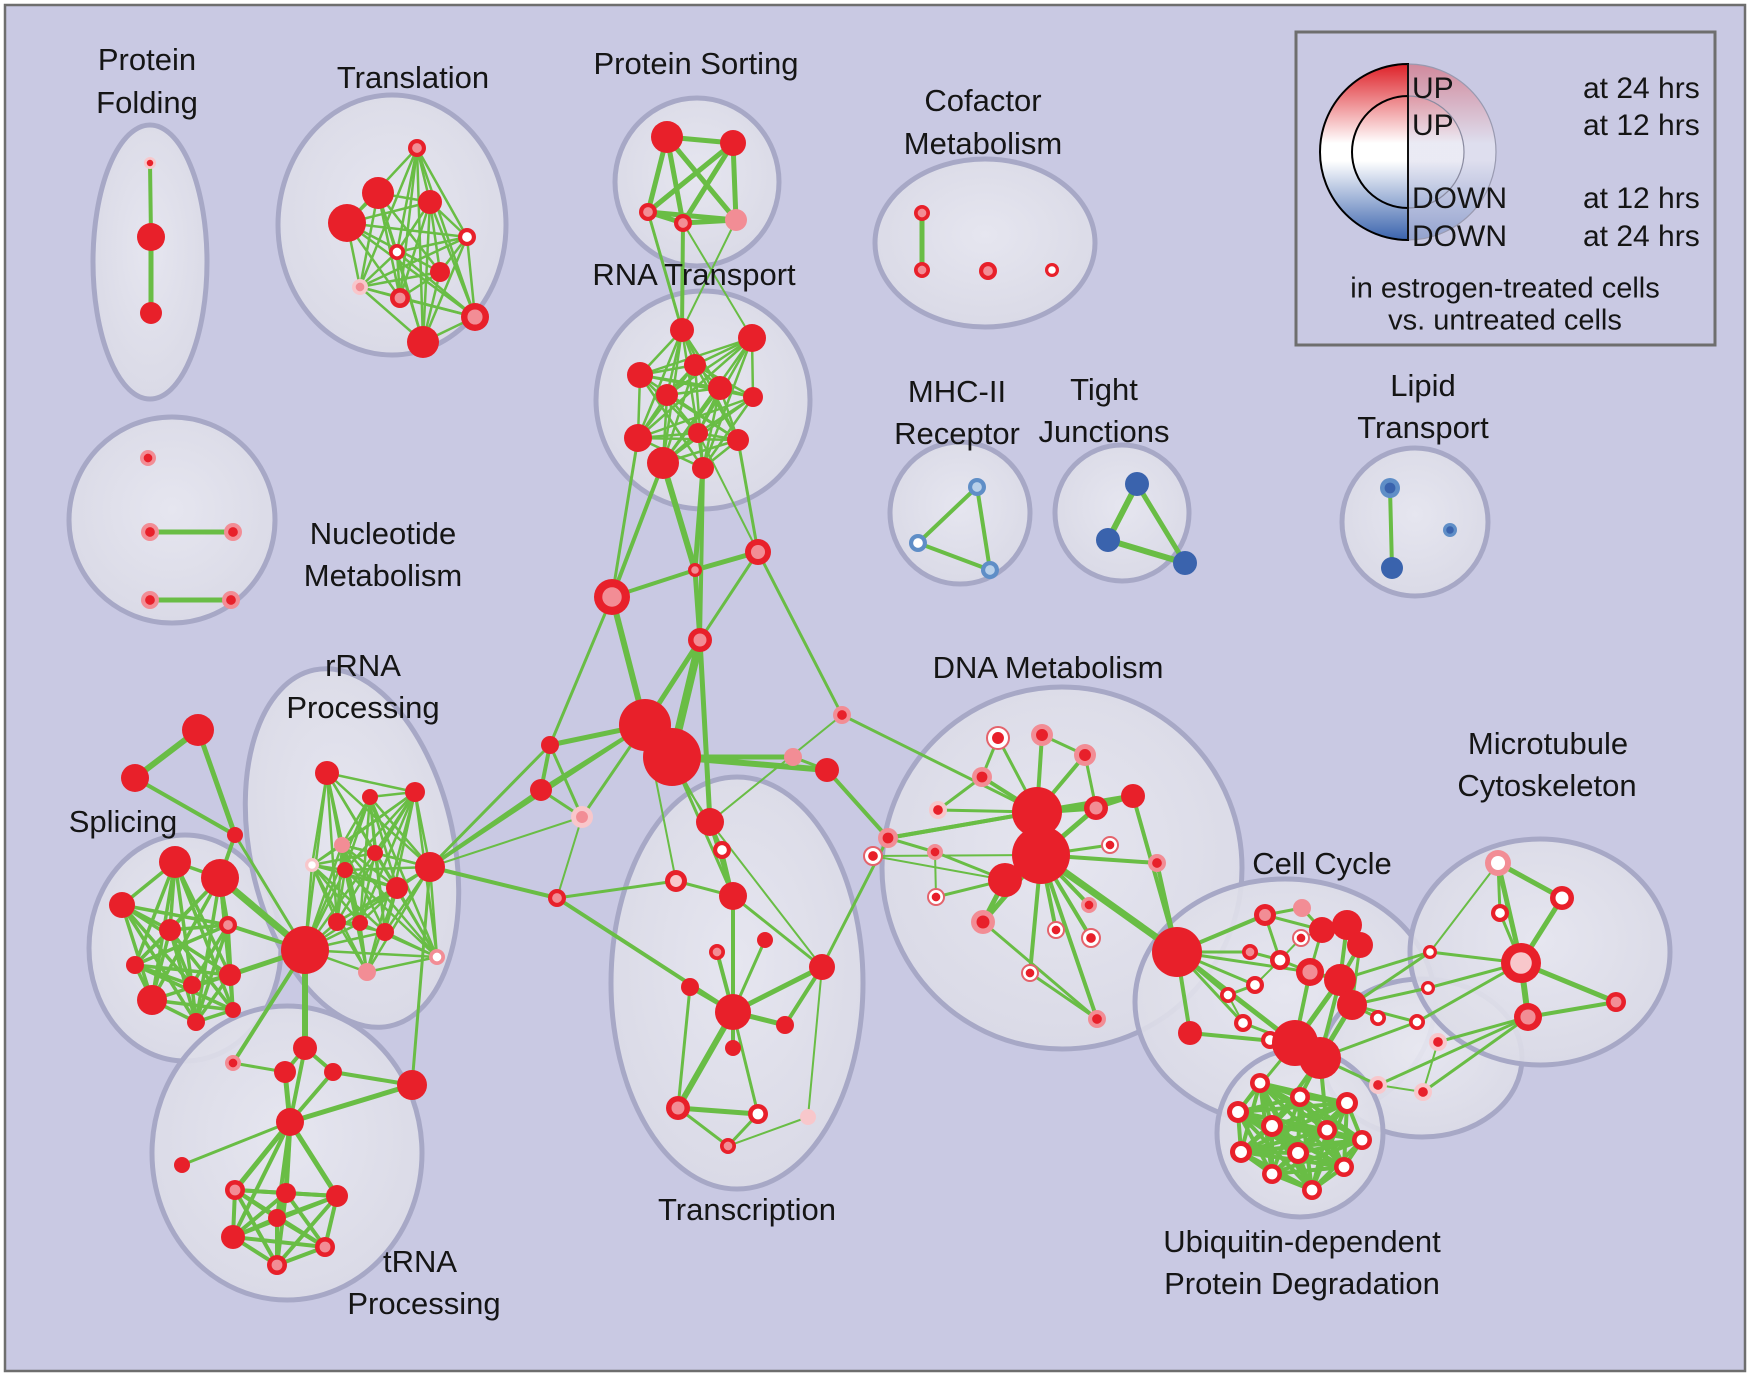  What do you see at coordinates (1436, 152) in the screenshot?
I see `legend-gradient-circle` at bounding box center [1436, 152].